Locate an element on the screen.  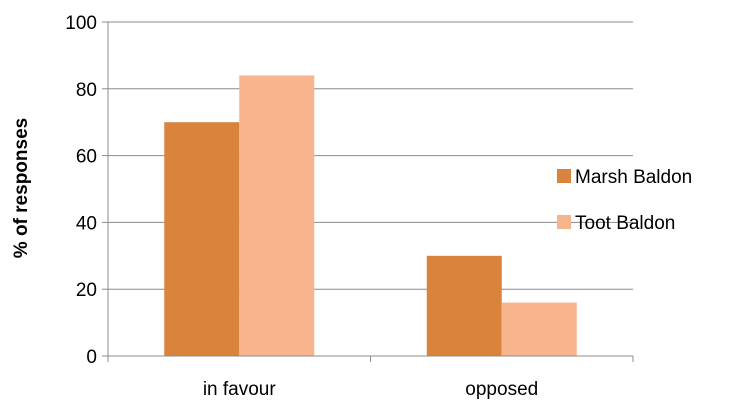
legend: Marsh Baldon Toot Baldon is located at coordinates (624, 200).